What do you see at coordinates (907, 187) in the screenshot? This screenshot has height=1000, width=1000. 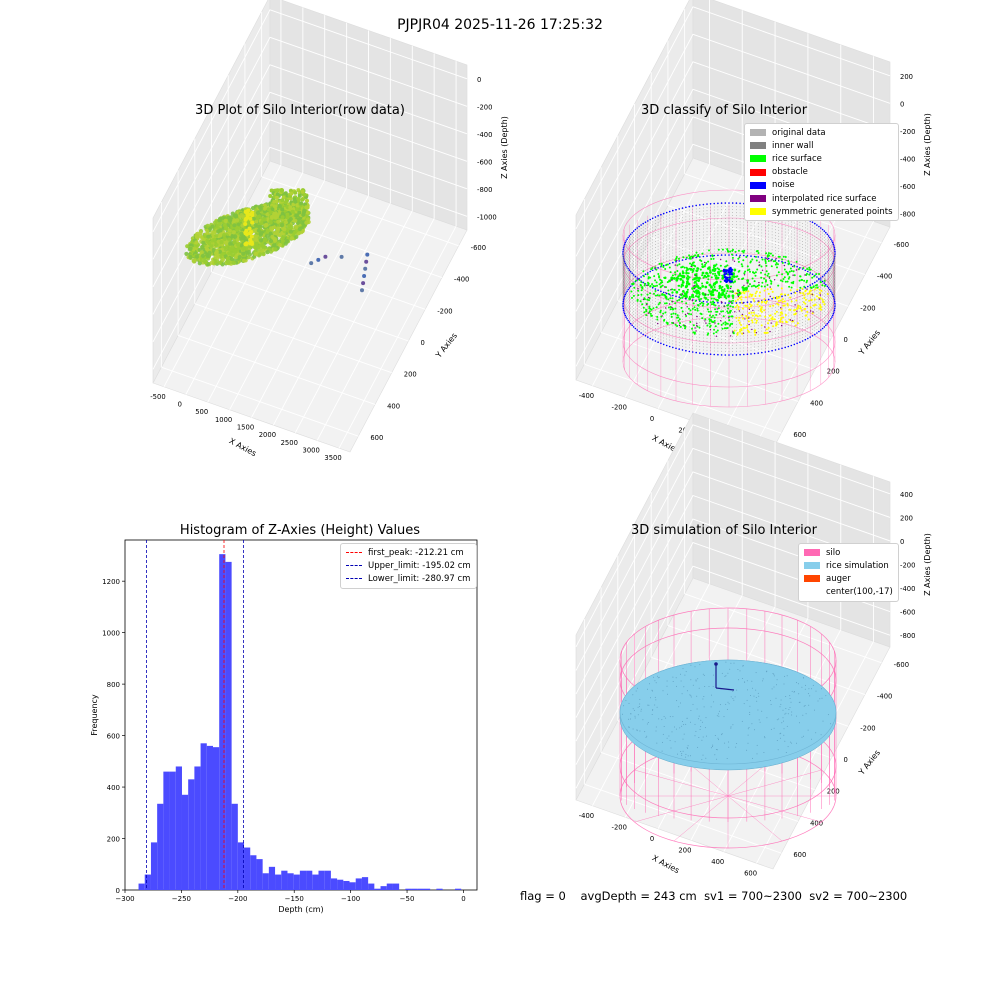 I see `z-tick-label: -600` at bounding box center [907, 187].